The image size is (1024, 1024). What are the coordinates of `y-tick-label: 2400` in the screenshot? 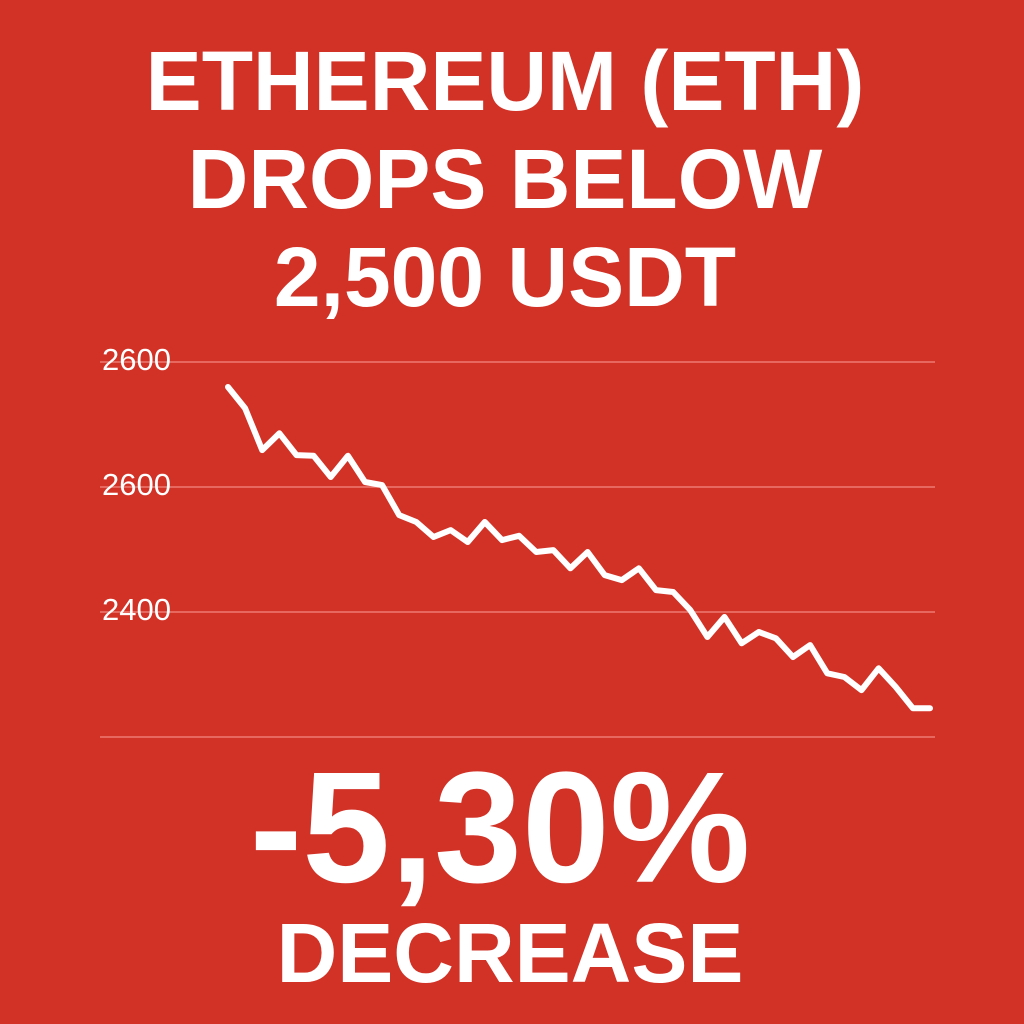 It's located at (136, 609).